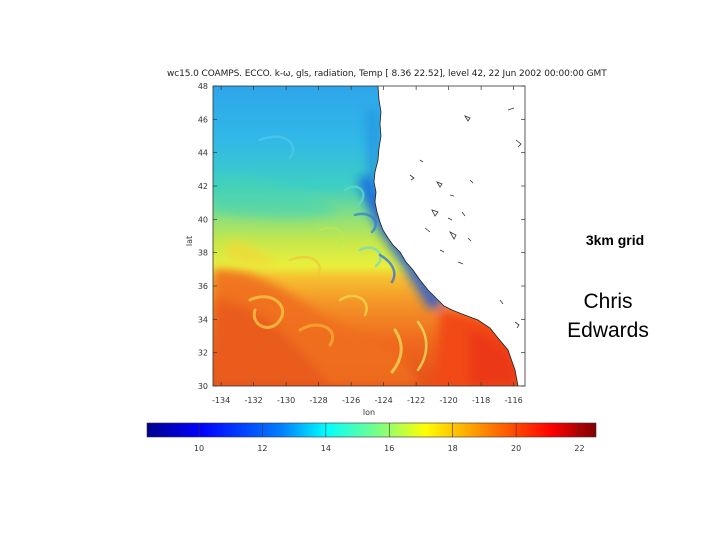 The height and width of the screenshot is (540, 720). I want to click on x-tick-label: -124, so click(384, 400).